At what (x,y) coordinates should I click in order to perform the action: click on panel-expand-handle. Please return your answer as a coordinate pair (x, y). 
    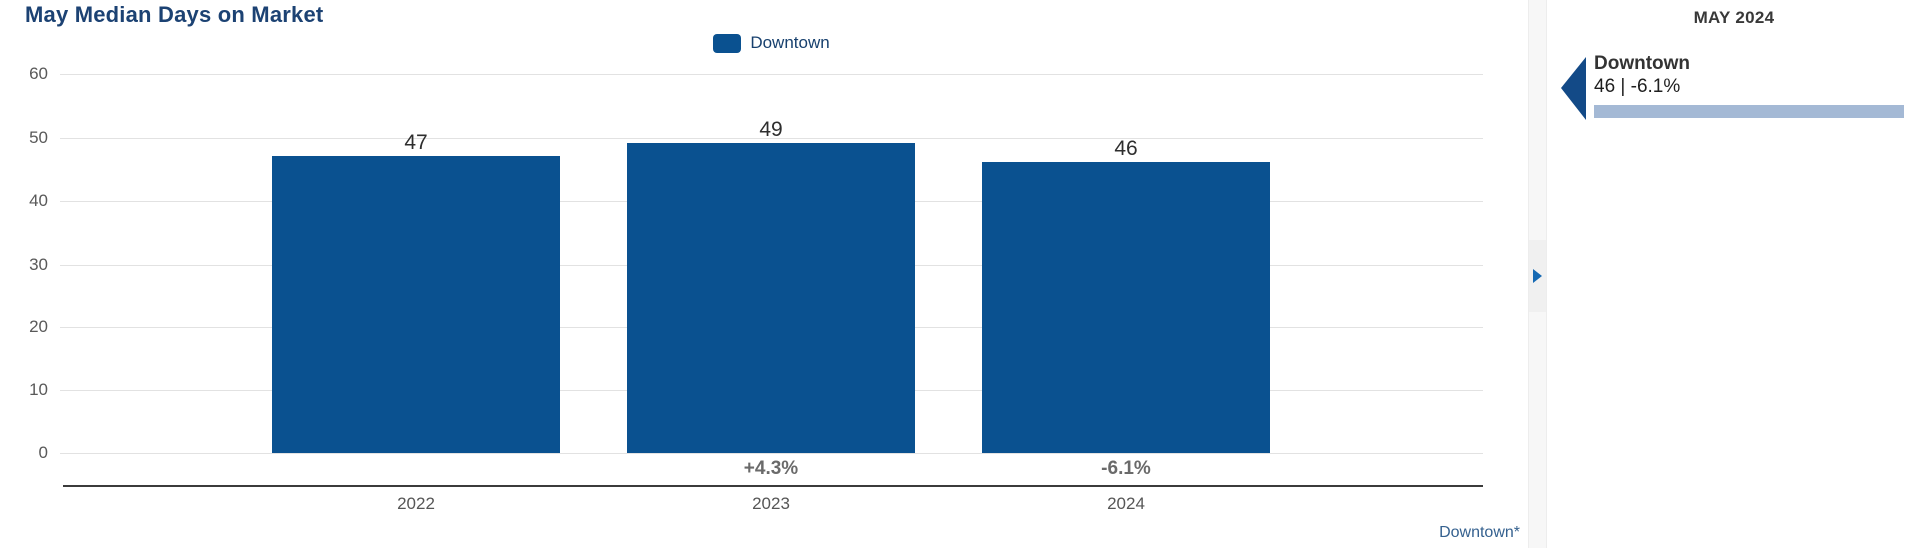
    Looking at the image, I should click on (1537, 276).